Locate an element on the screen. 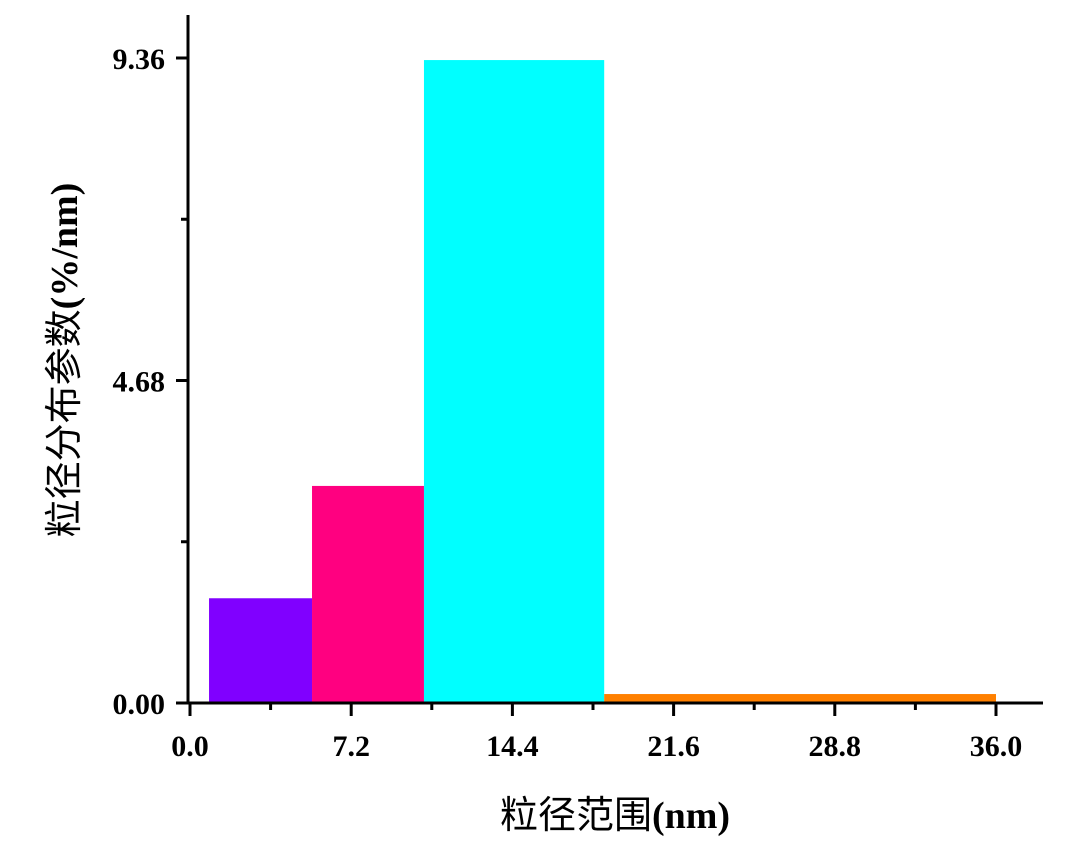 This screenshot has height=861, width=1080. y-tick-label: 9.36 is located at coordinates (139, 59).